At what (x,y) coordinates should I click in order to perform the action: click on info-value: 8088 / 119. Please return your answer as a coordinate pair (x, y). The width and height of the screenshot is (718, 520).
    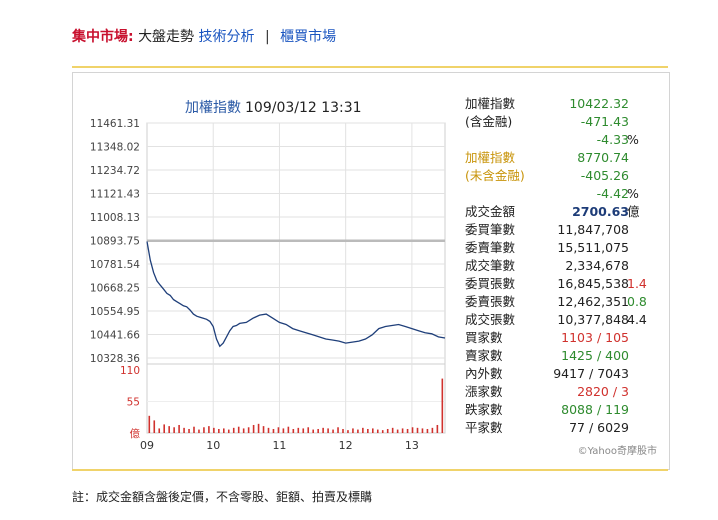
    Looking at the image, I should click on (595, 409).